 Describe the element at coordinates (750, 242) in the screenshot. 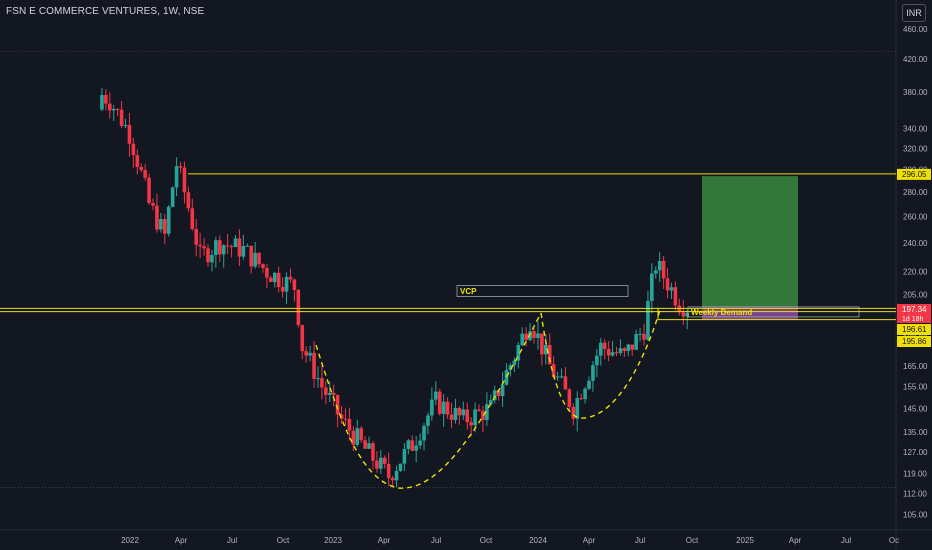

I see `target-zone` at that location.